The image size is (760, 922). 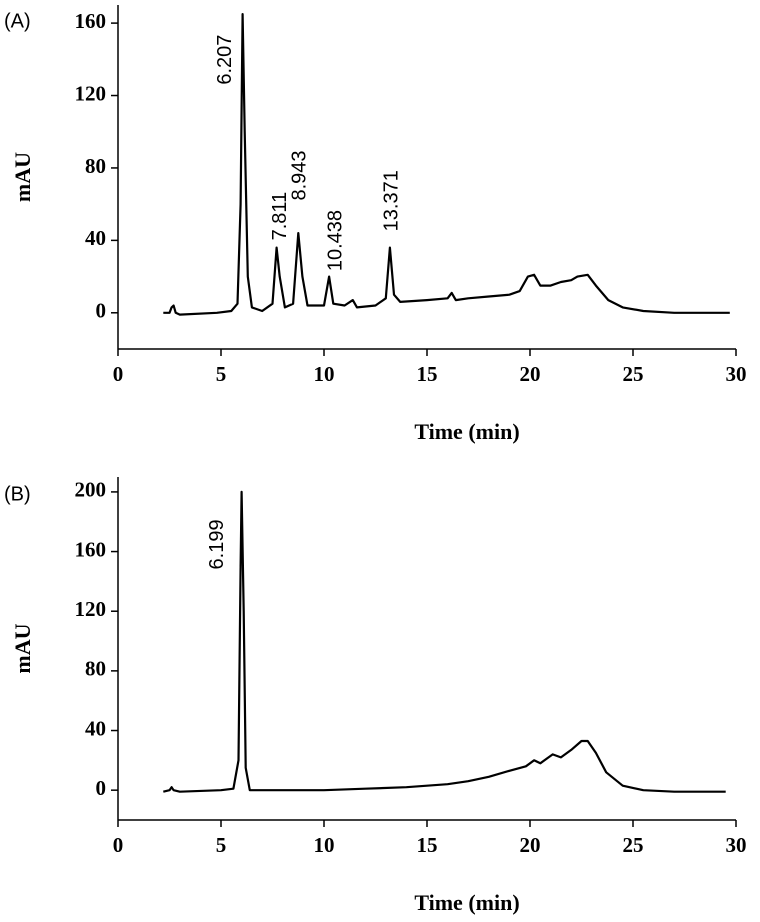 What do you see at coordinates (225, 60) in the screenshot?
I see `peak-label: 6.207` at bounding box center [225, 60].